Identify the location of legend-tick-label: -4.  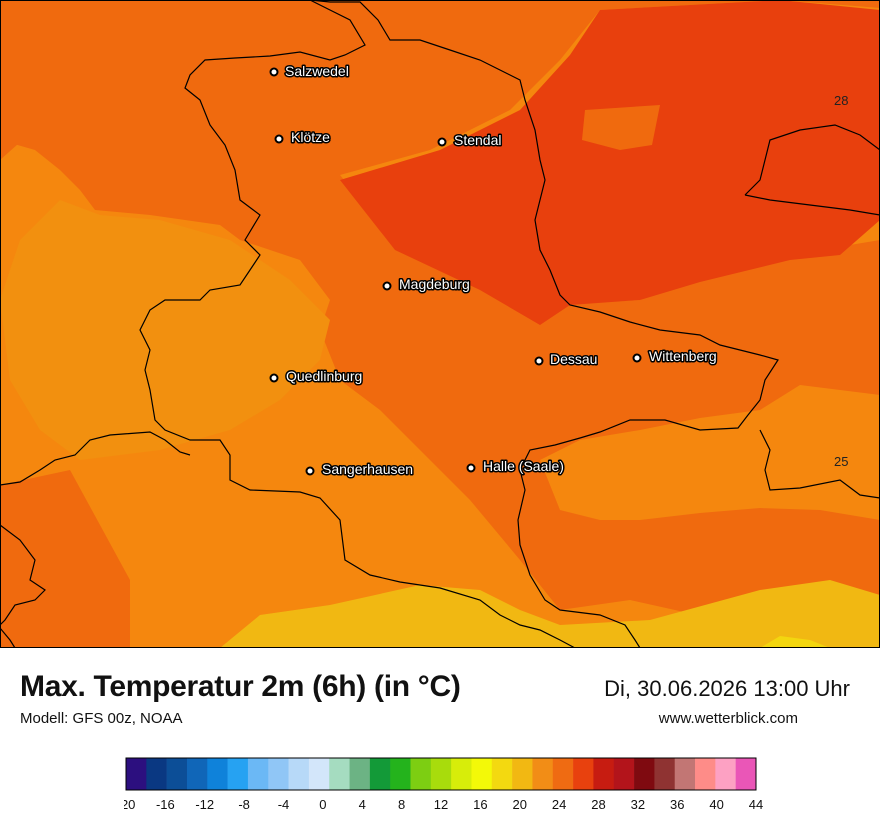
(284, 804).